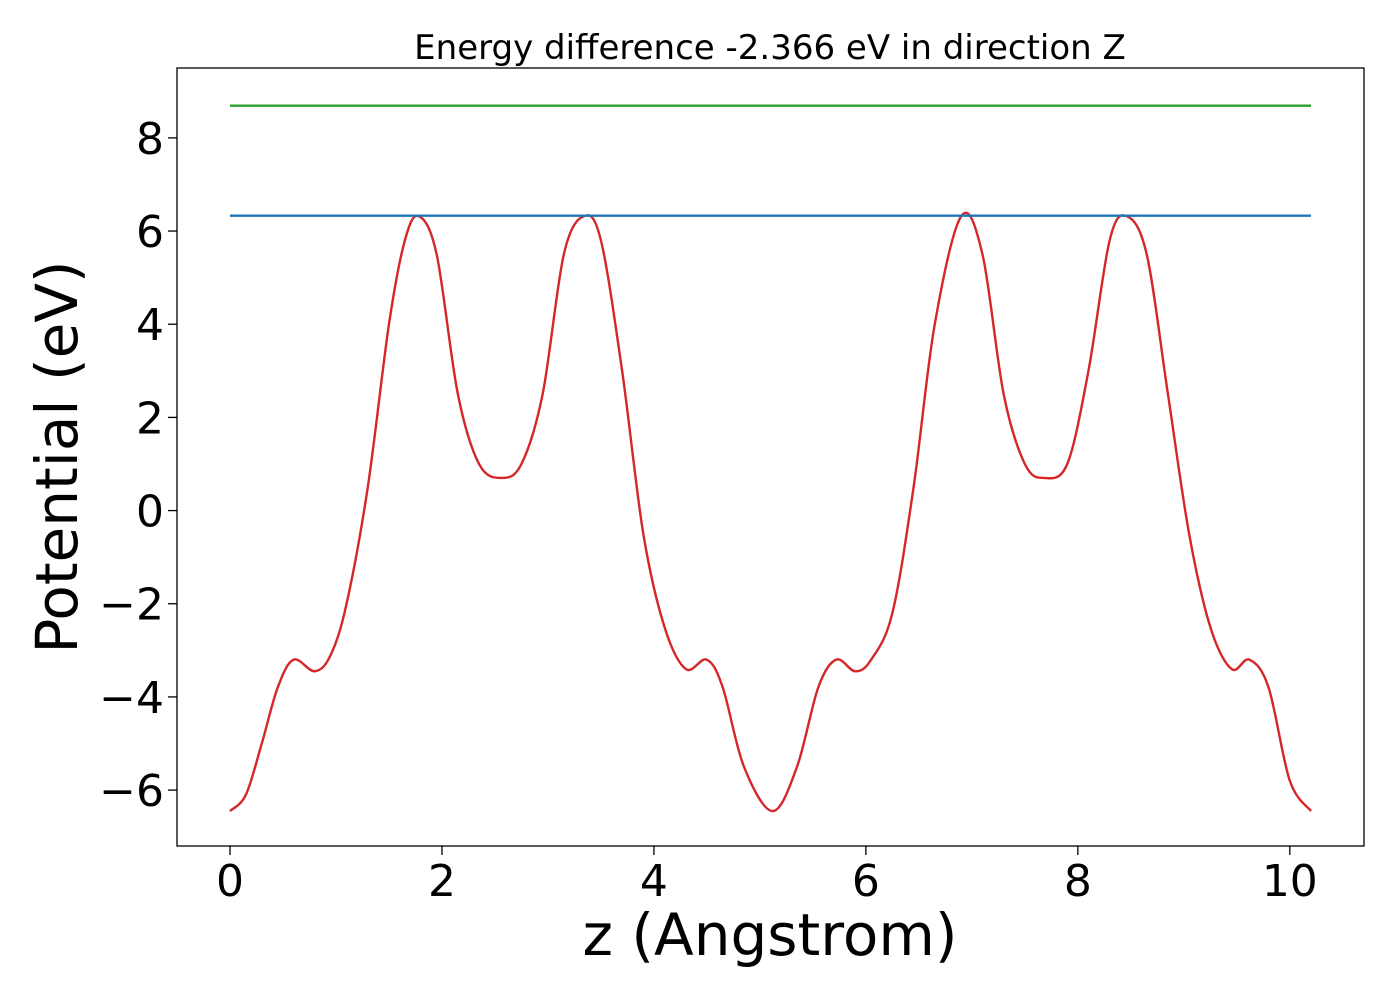 This screenshot has width=1400, height=1000. I want to click on x-axis-label: z (Angstrom), so click(770, 935).